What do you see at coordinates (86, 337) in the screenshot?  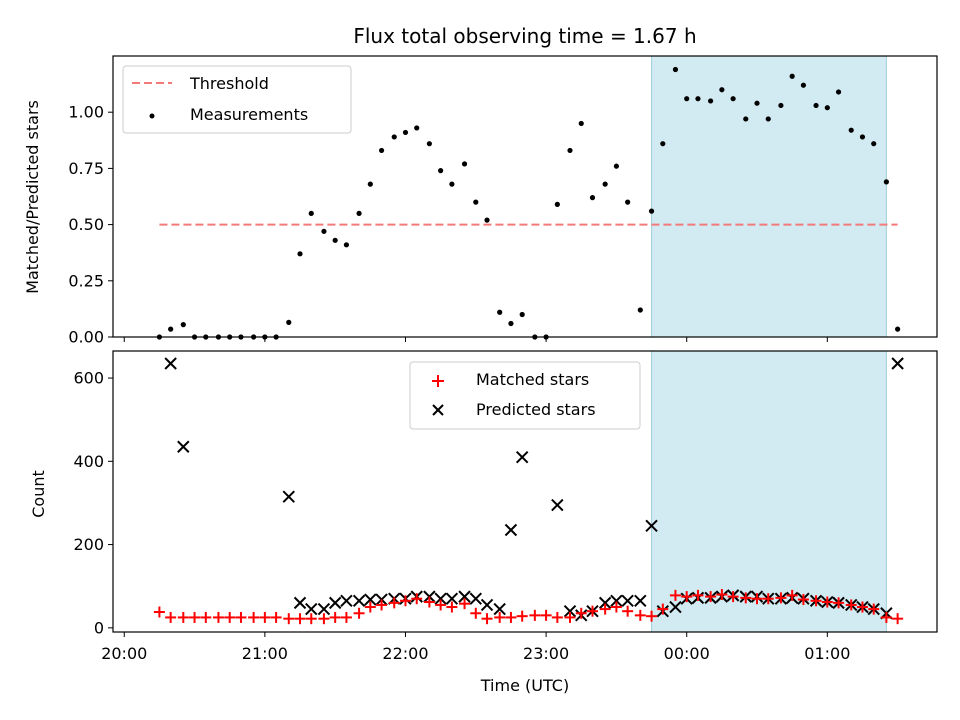 I see `top-ytick-label: 0.00` at bounding box center [86, 337].